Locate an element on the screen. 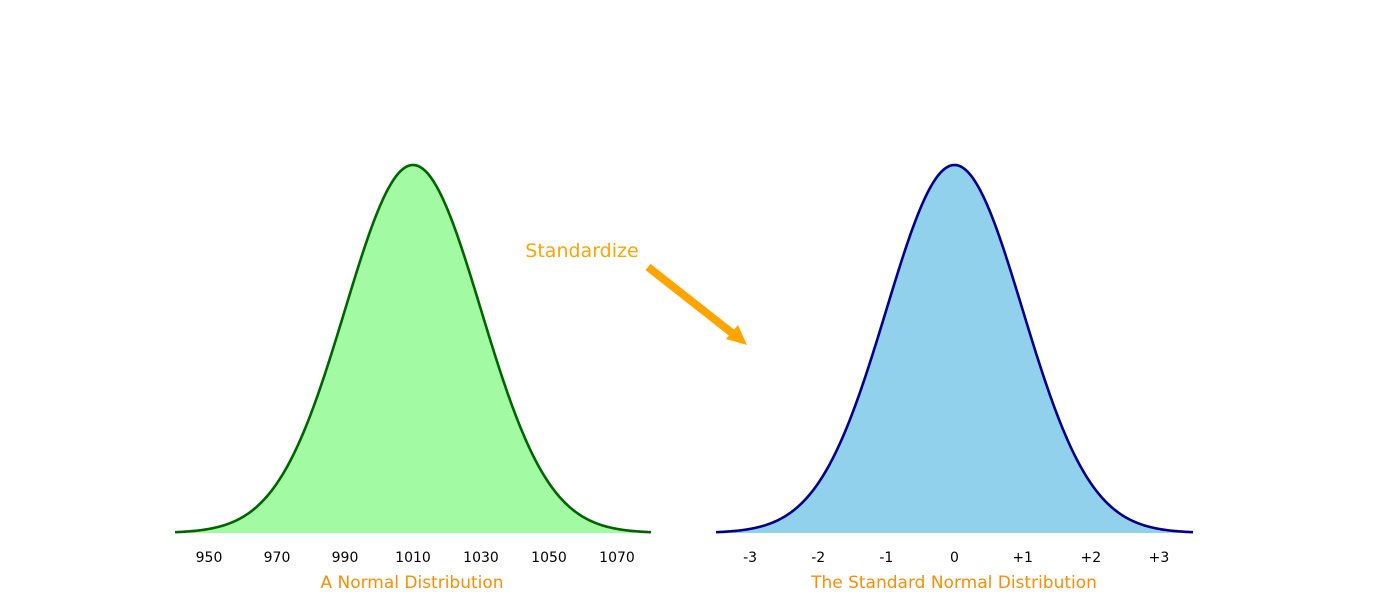  tick-label: 950 is located at coordinates (209, 558).